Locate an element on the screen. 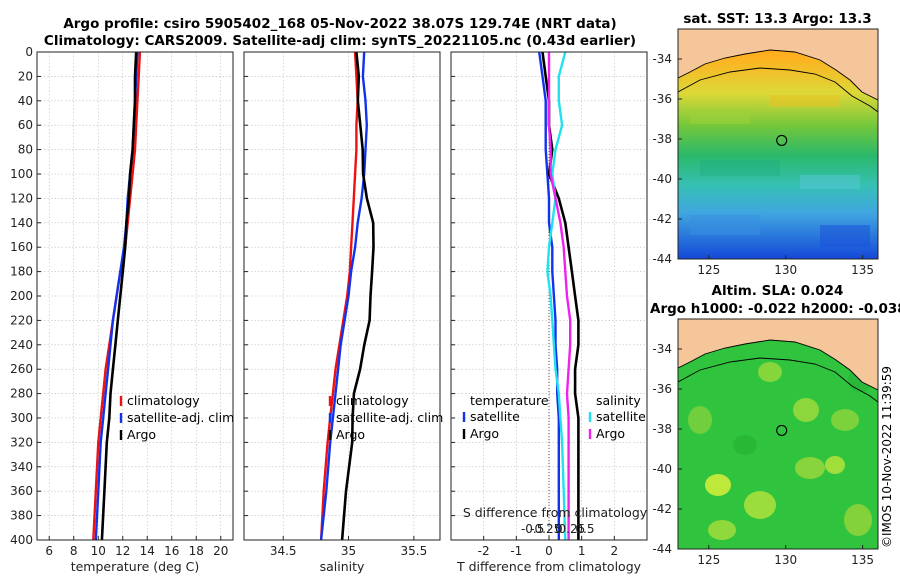 This screenshot has width=900, height=580. x-tick-label: 6 is located at coordinates (49, 551).